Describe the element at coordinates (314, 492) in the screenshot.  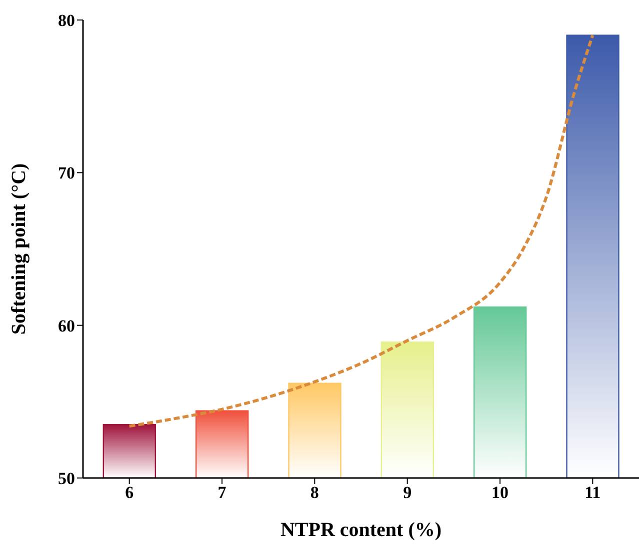
I see `x-tick-label: 8` at that location.